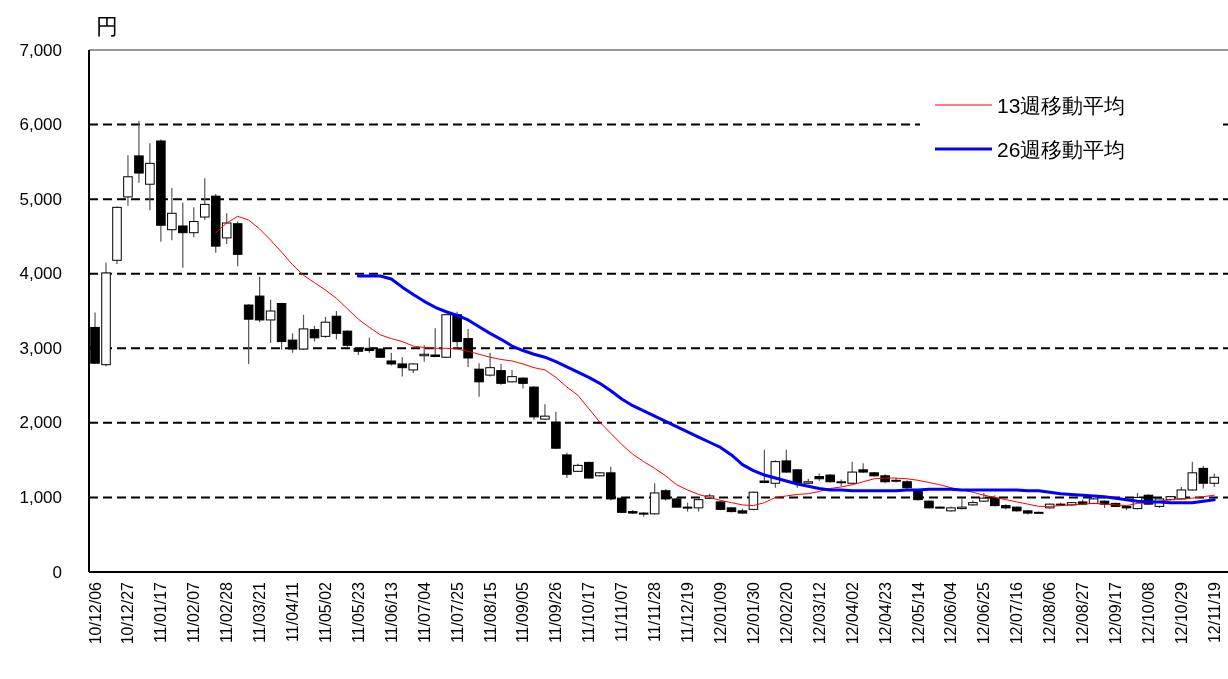 The width and height of the screenshot is (1228, 679). What do you see at coordinates (720, 613) in the screenshot?
I see `x-tick-label: 12/01/09` at bounding box center [720, 613].